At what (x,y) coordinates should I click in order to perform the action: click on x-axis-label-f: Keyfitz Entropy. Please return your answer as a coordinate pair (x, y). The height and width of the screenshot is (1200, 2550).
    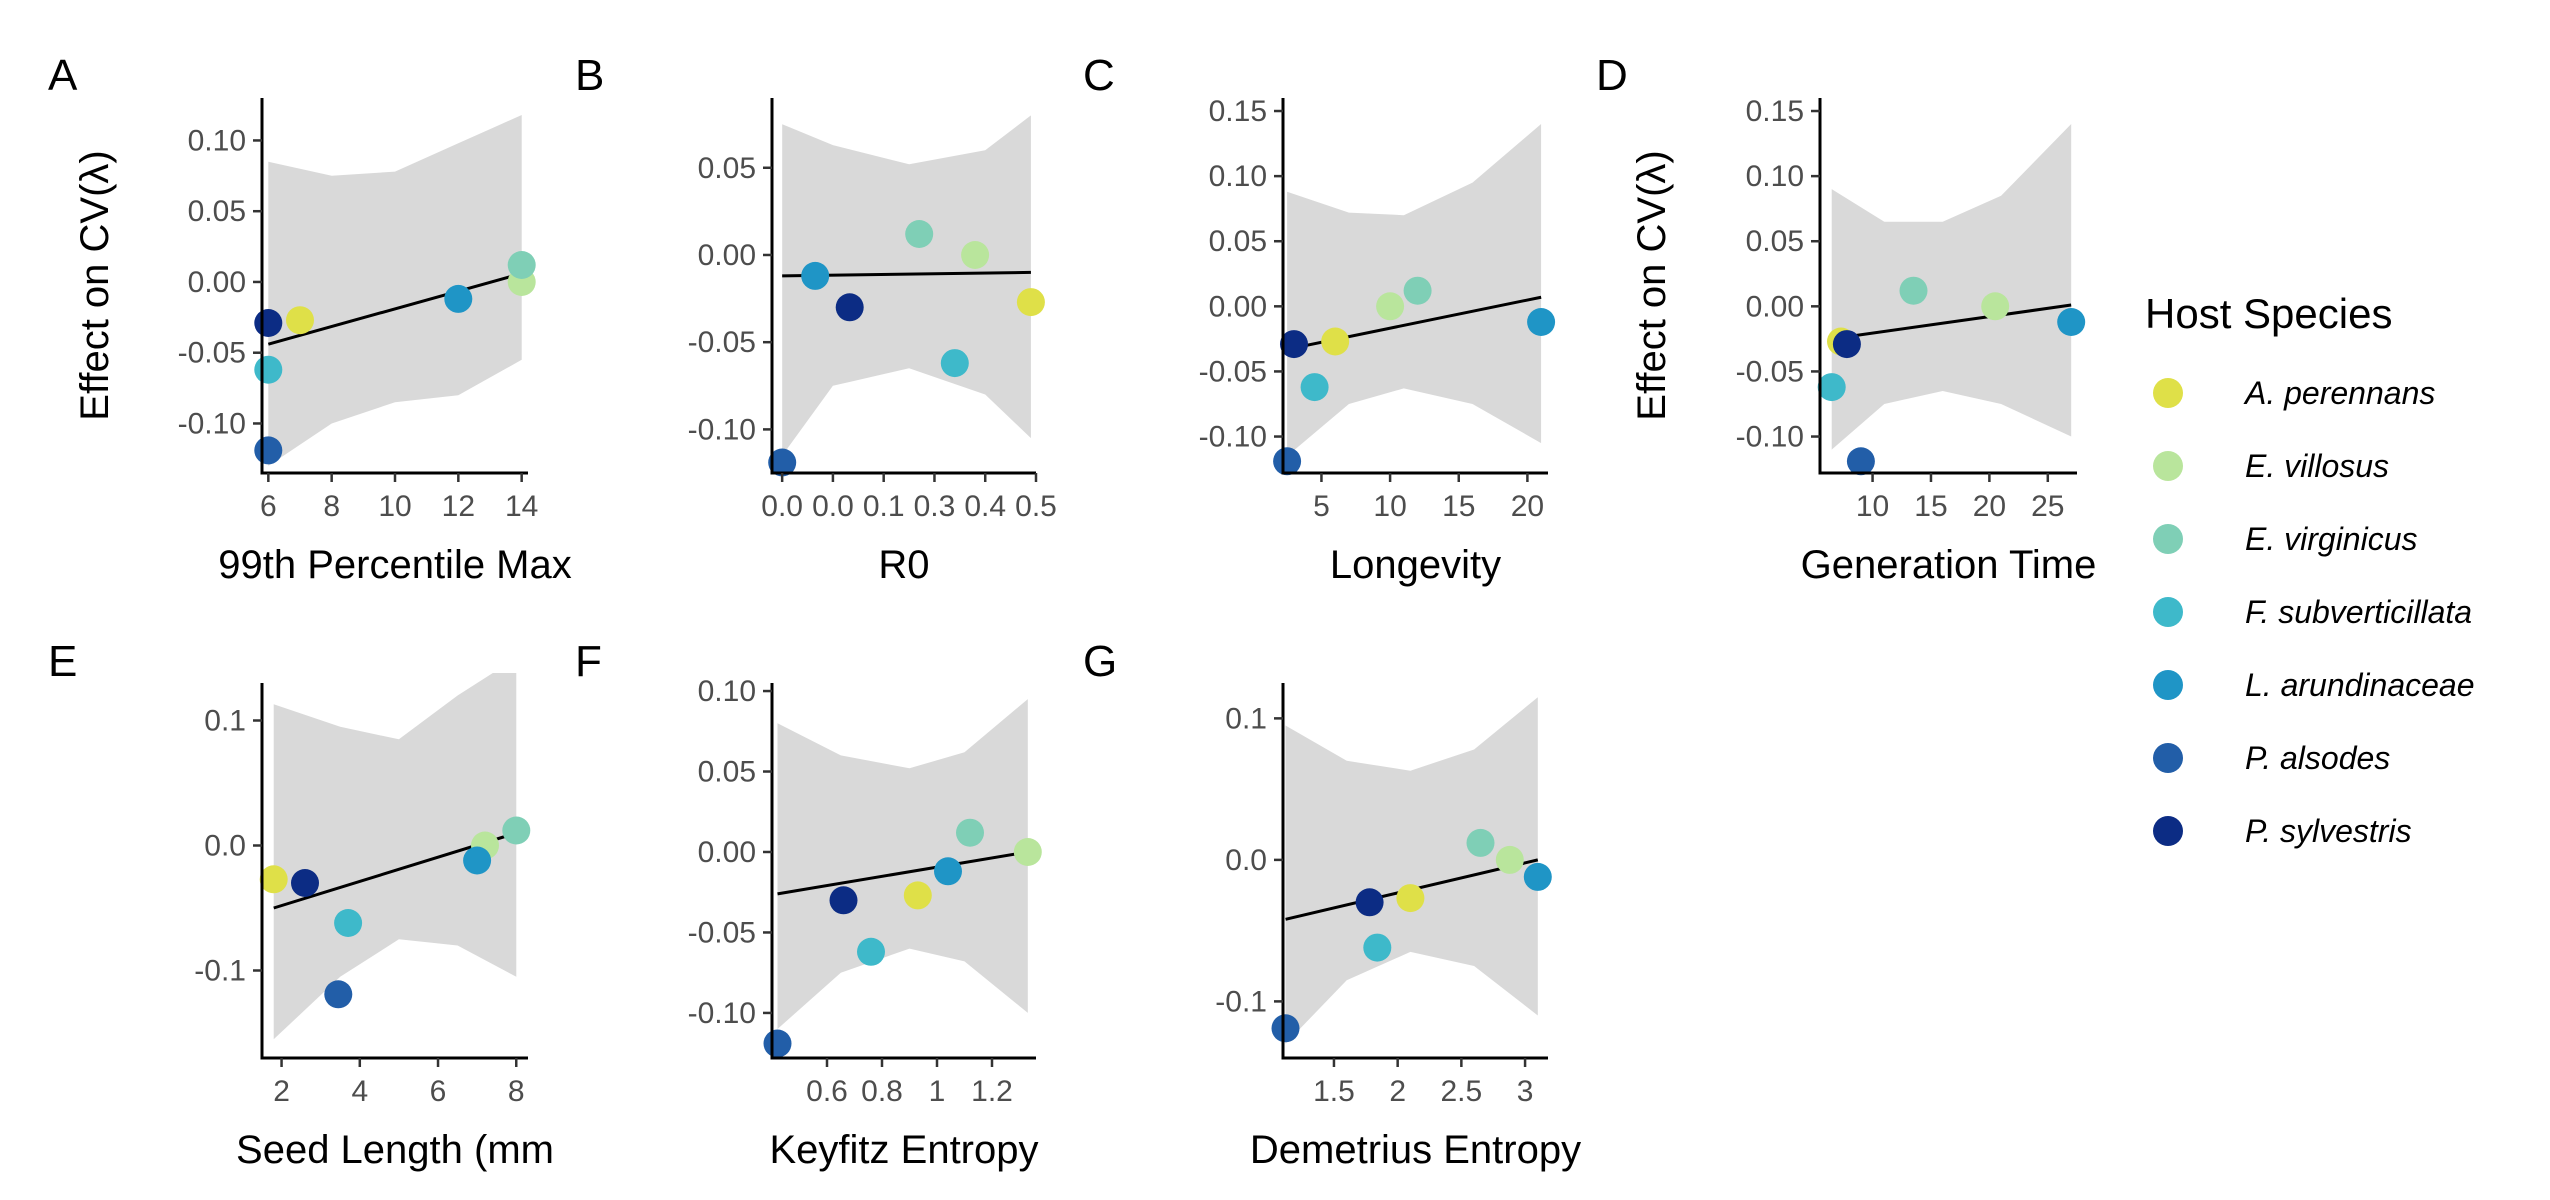
    Looking at the image, I should click on (903, 1150).